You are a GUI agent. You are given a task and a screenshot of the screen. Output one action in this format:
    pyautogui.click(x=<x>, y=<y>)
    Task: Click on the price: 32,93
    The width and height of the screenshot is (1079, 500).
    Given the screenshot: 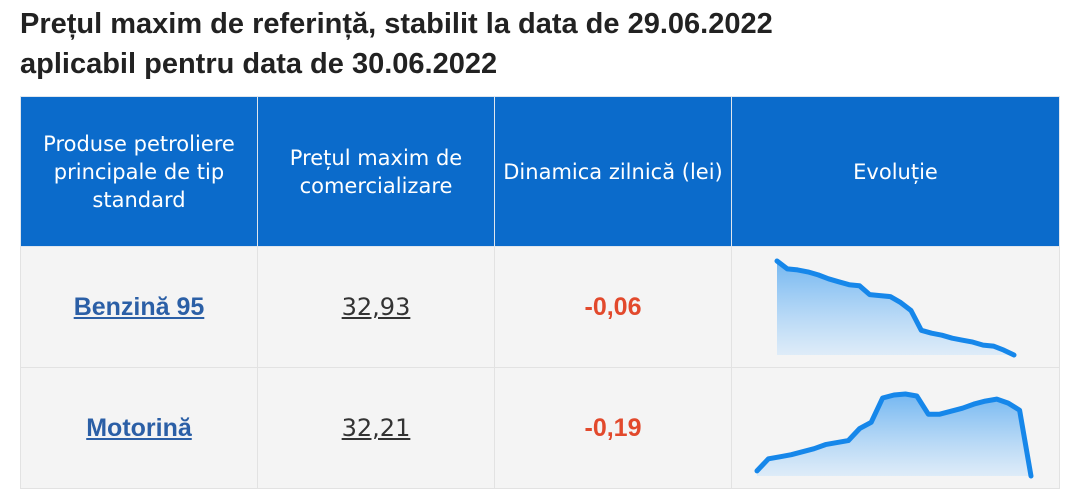 What is the action you would take?
    pyautogui.click(x=376, y=307)
    